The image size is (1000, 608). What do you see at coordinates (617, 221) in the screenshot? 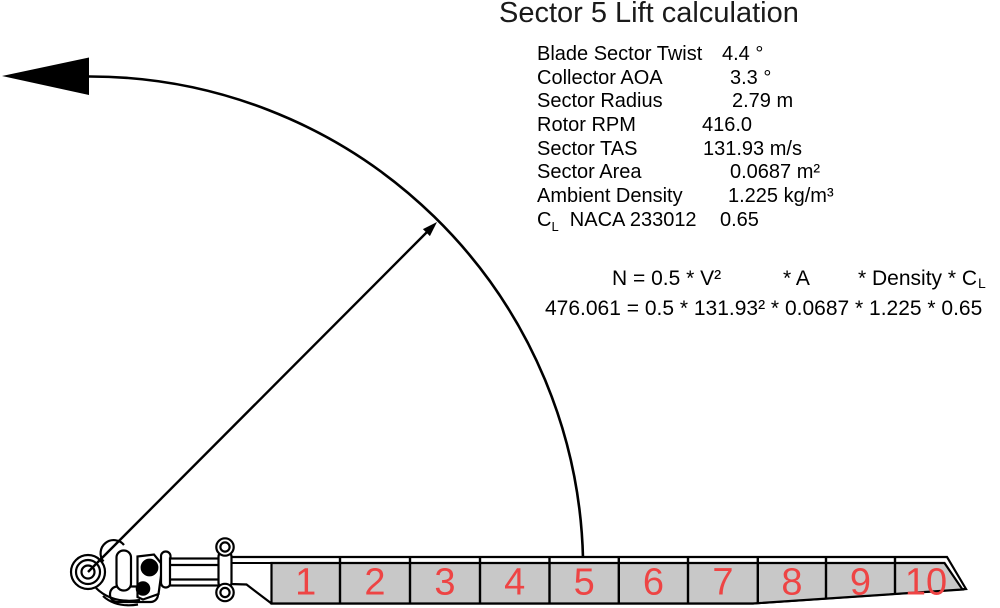
I see `parameter-label: CL NACA 233012` at bounding box center [617, 221].